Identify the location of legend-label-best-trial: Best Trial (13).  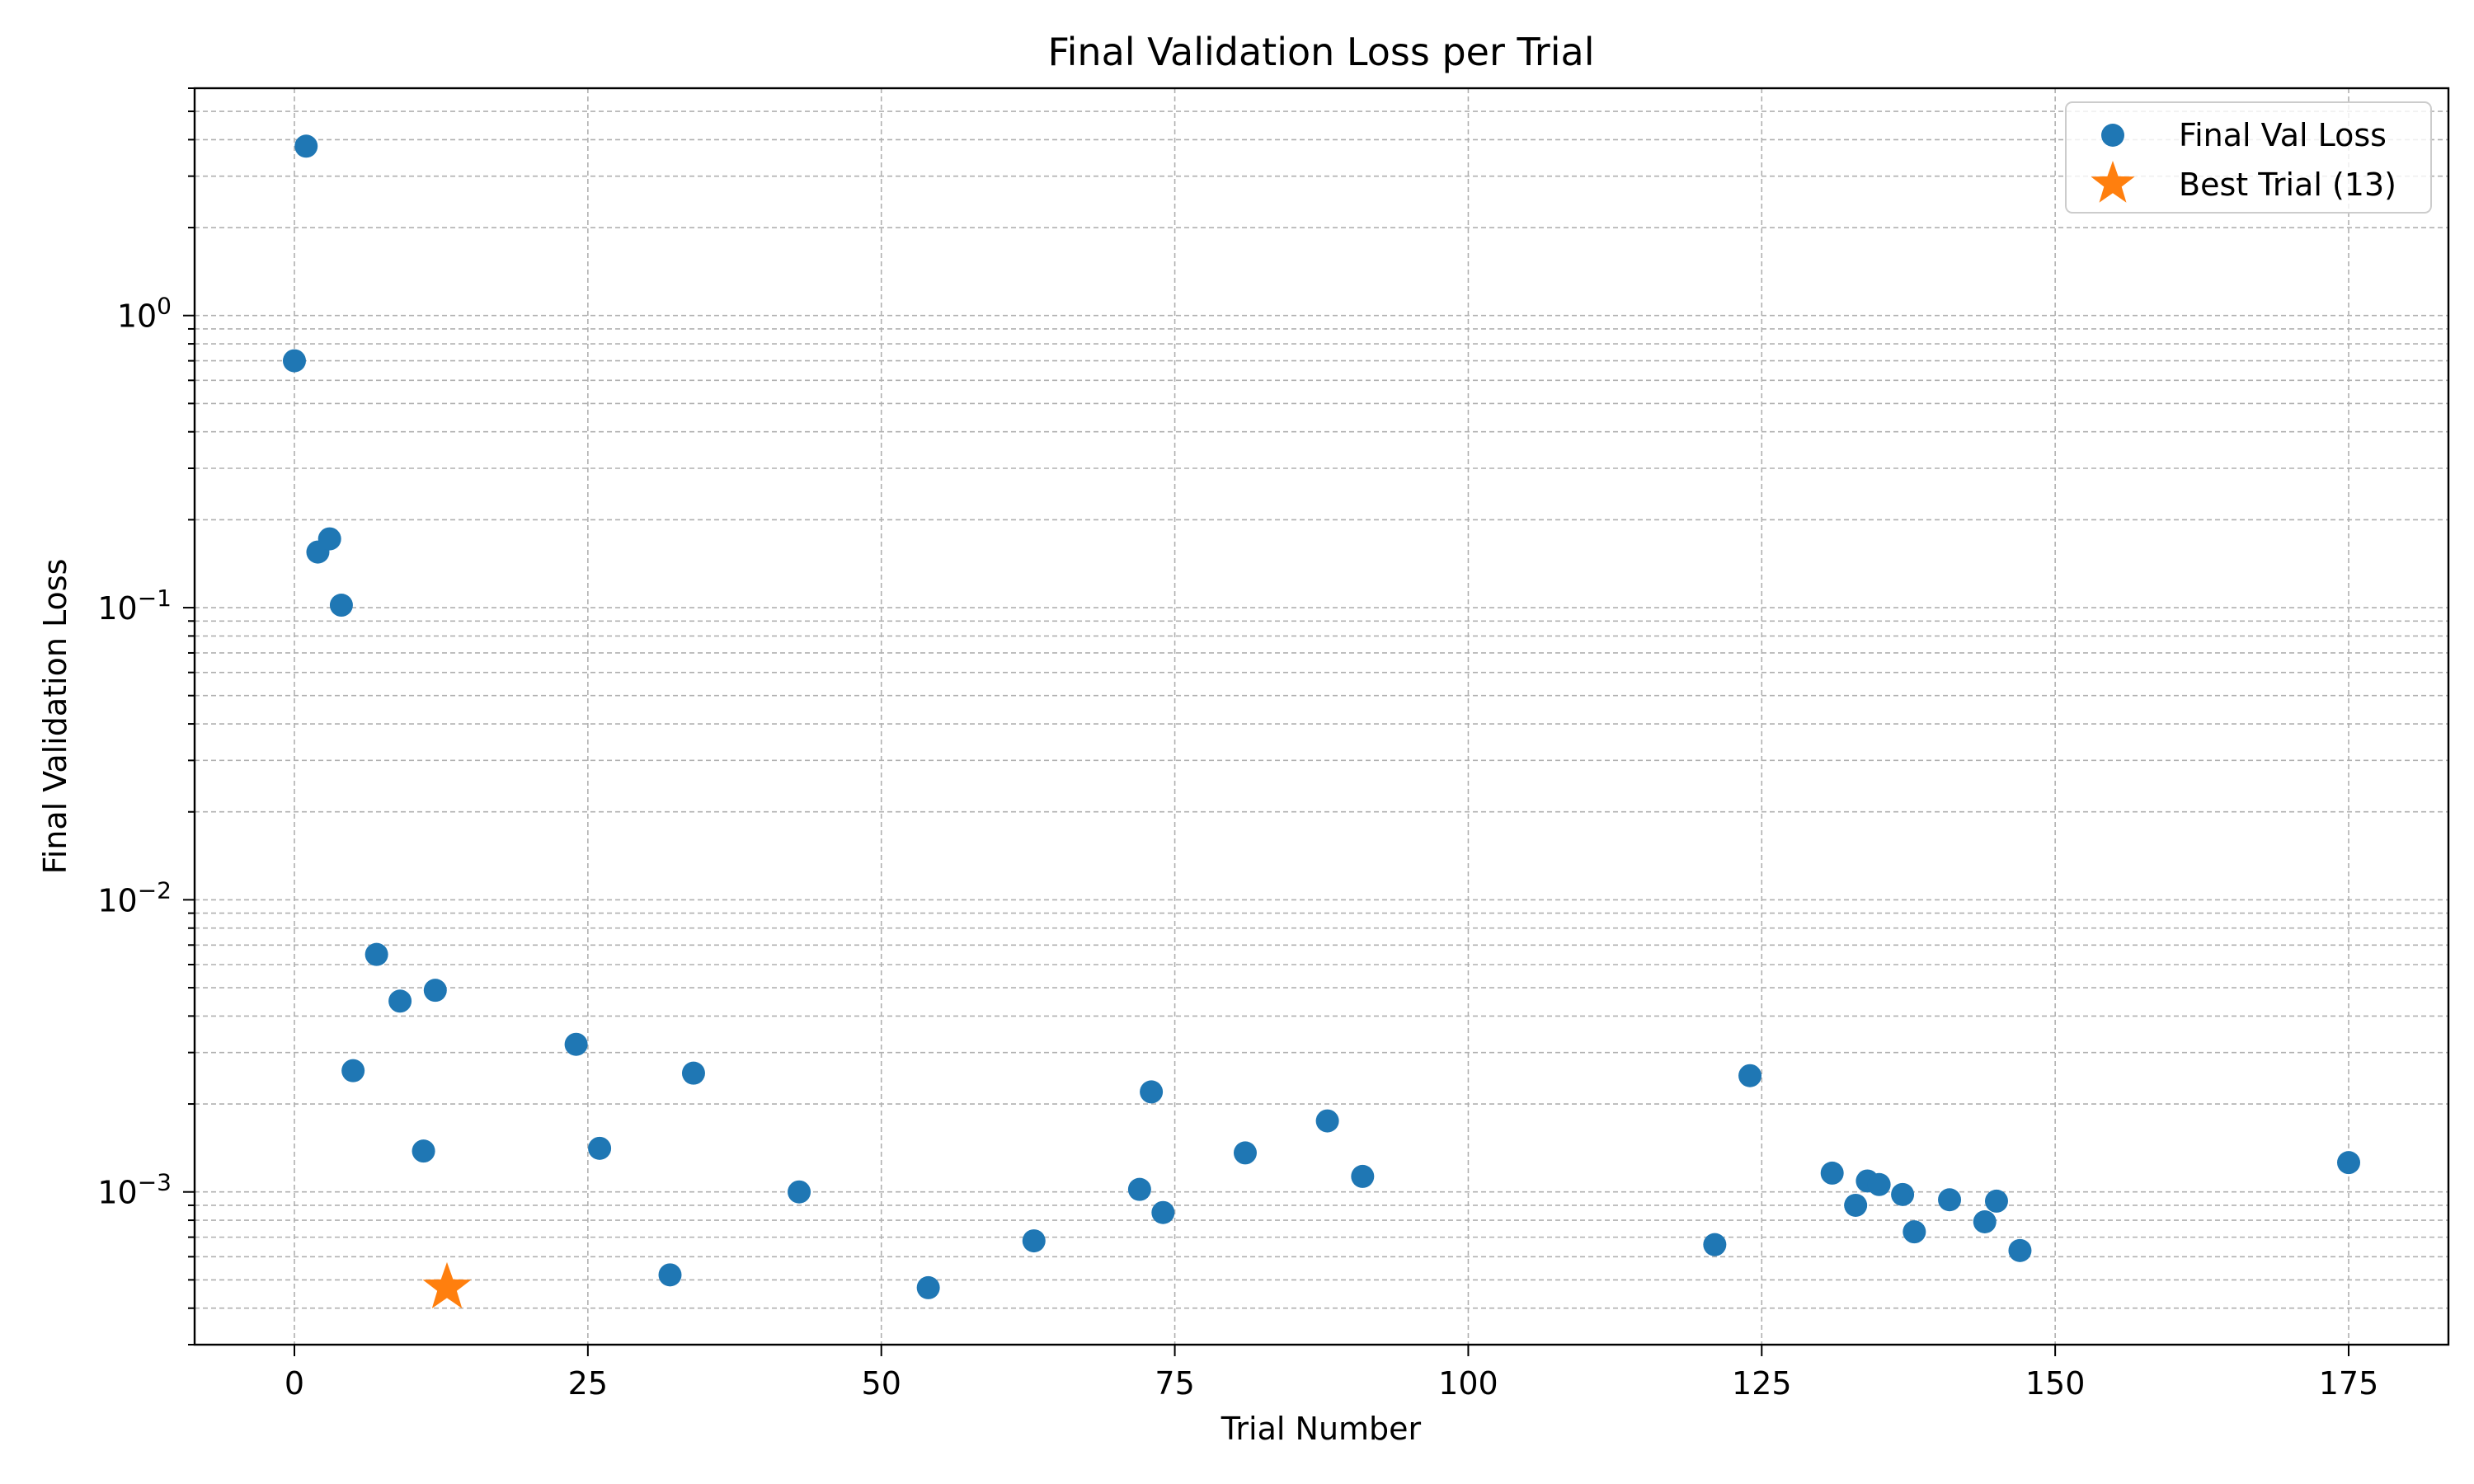
(2287, 185).